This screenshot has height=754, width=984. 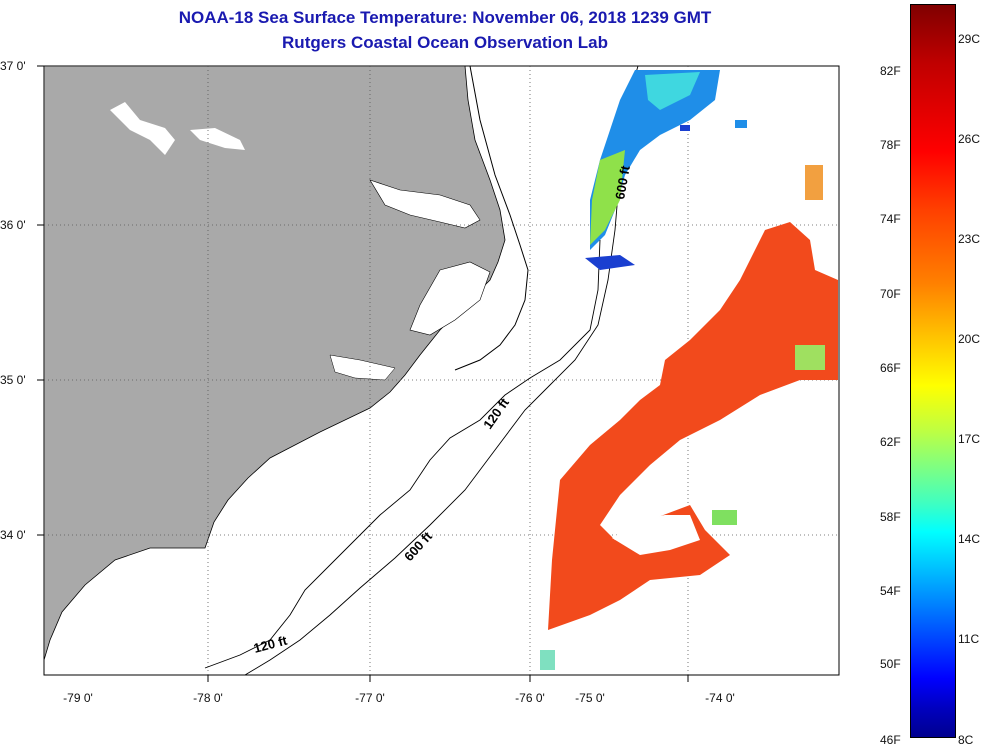 What do you see at coordinates (450, 298) in the screenshot?
I see `pamlico-sound` at bounding box center [450, 298].